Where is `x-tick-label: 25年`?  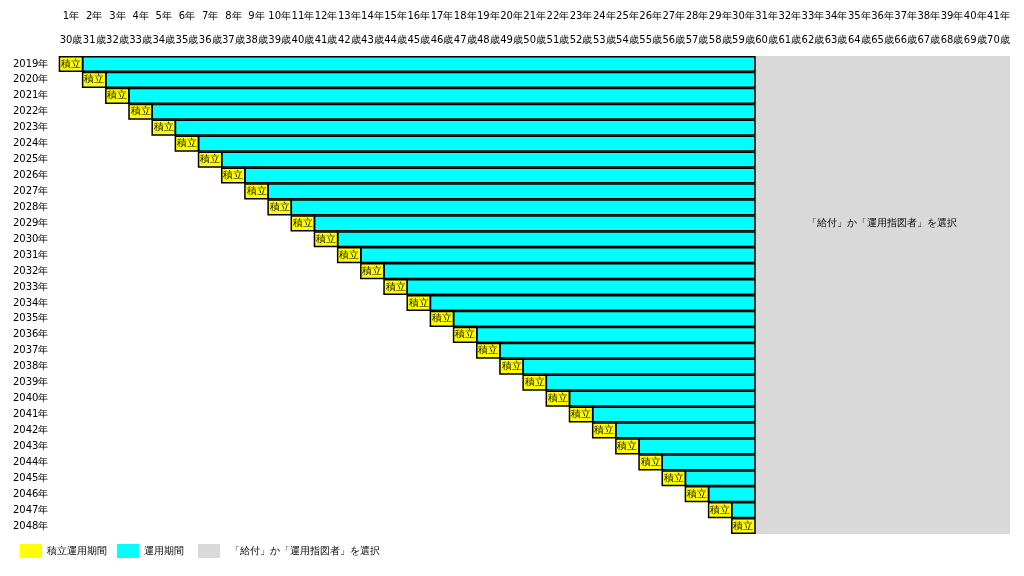
x-tick-label: 25年 is located at coordinates (627, 15).